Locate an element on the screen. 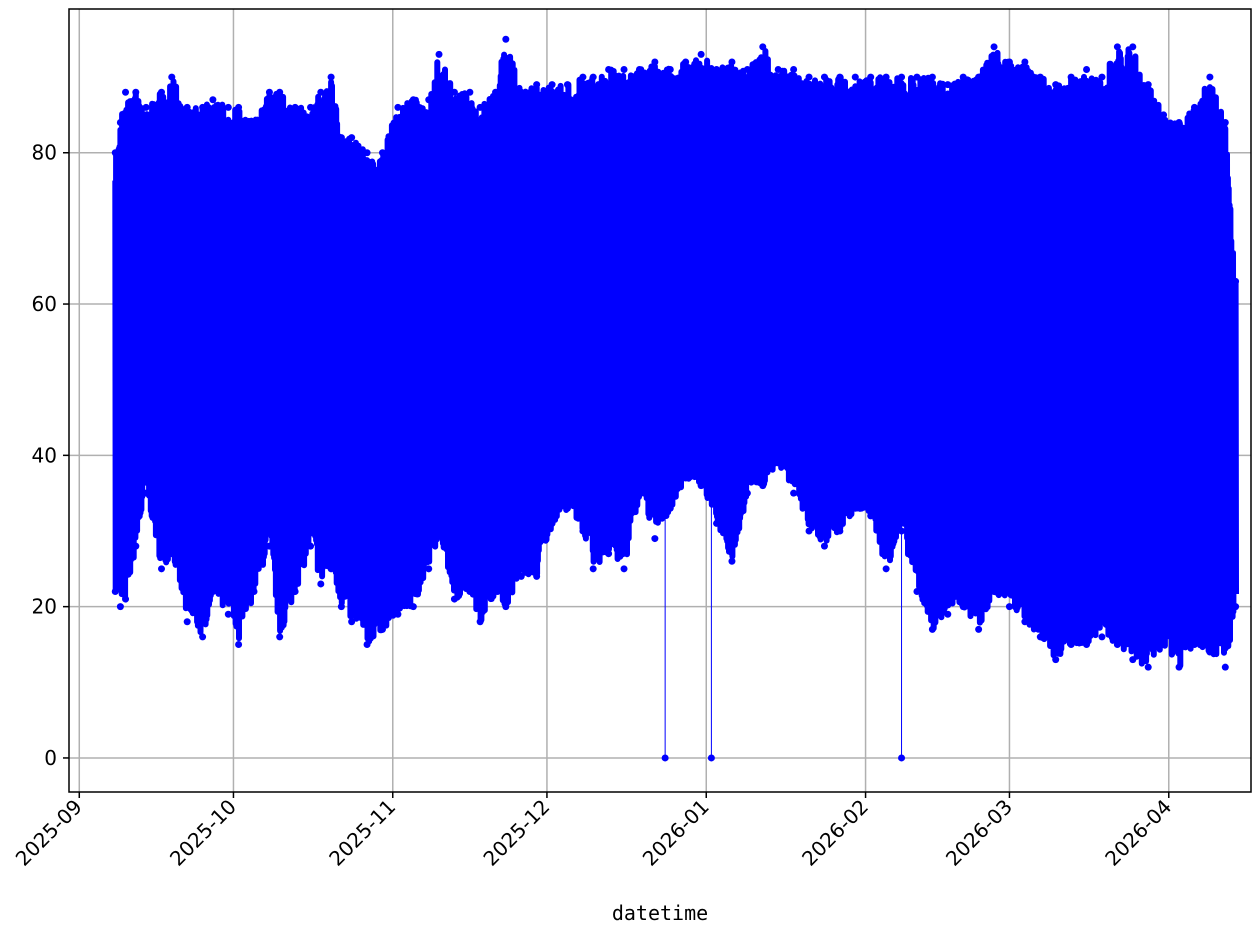  x-tick-label: 2026-02 is located at coordinates (835, 833).